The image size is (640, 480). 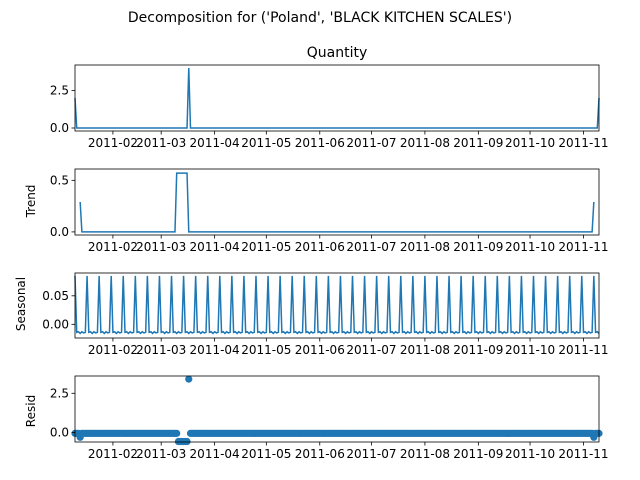 What do you see at coordinates (215, 454) in the screenshot?
I see `resid-xtick-label: 2011-04` at bounding box center [215, 454].